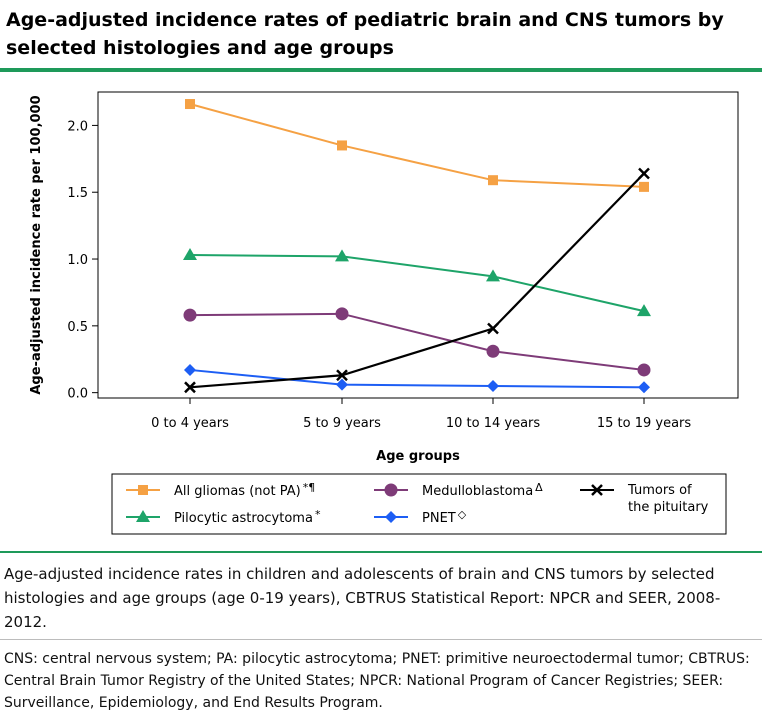 The height and width of the screenshot is (714, 766). Describe the element at coordinates (77, 126) in the screenshot. I see `y-tick-label: 2.0` at that location.